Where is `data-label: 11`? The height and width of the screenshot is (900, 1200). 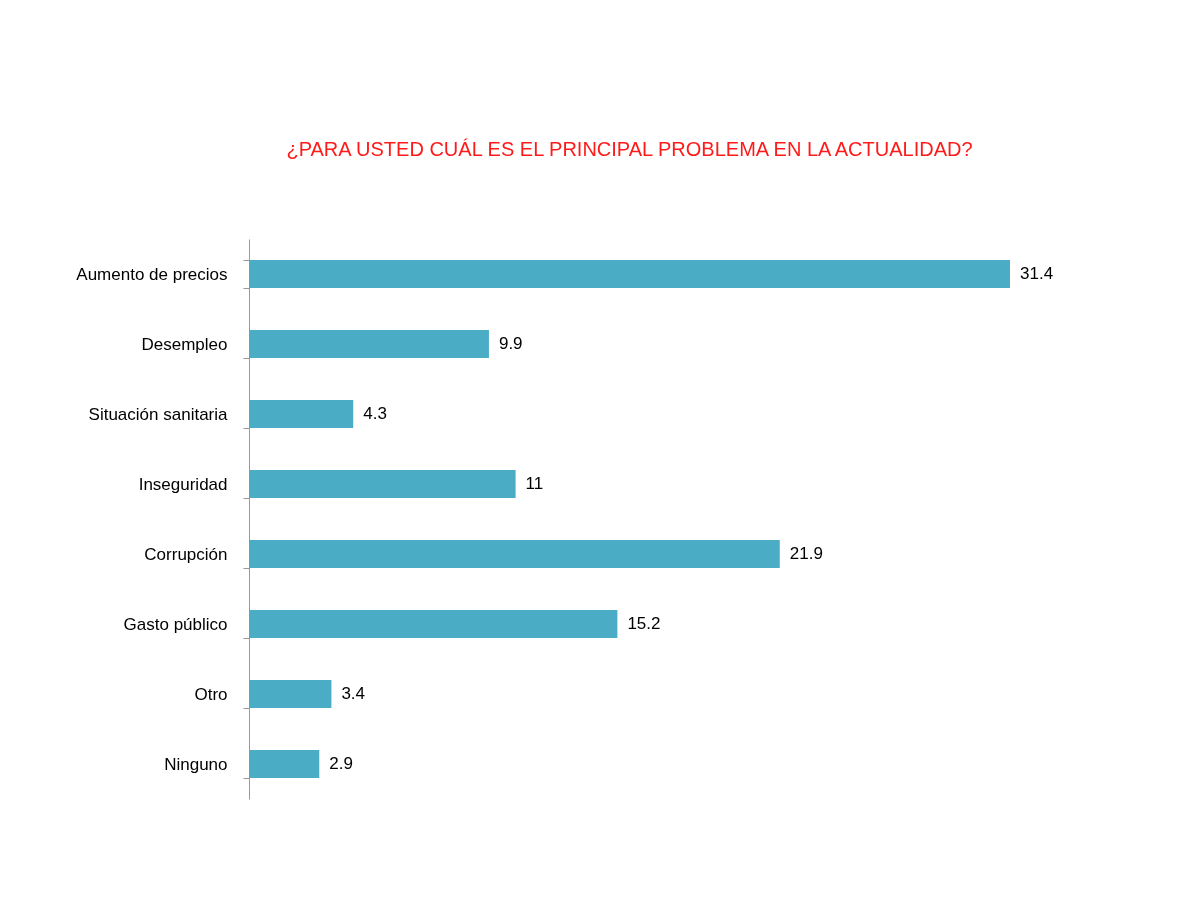 data-label: 11 is located at coordinates (534, 483).